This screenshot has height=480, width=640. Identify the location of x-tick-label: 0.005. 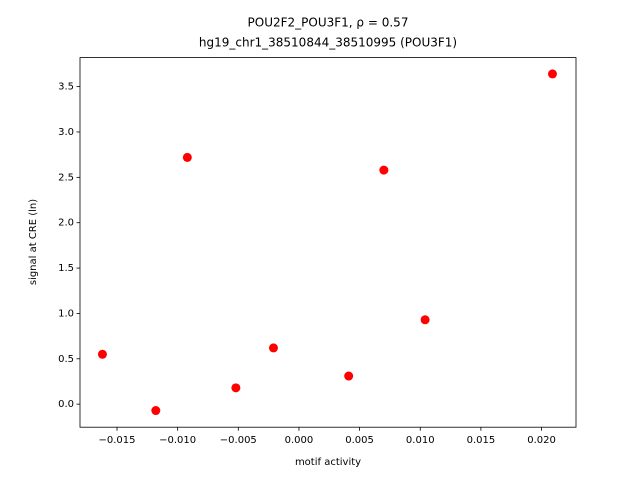
(359, 440).